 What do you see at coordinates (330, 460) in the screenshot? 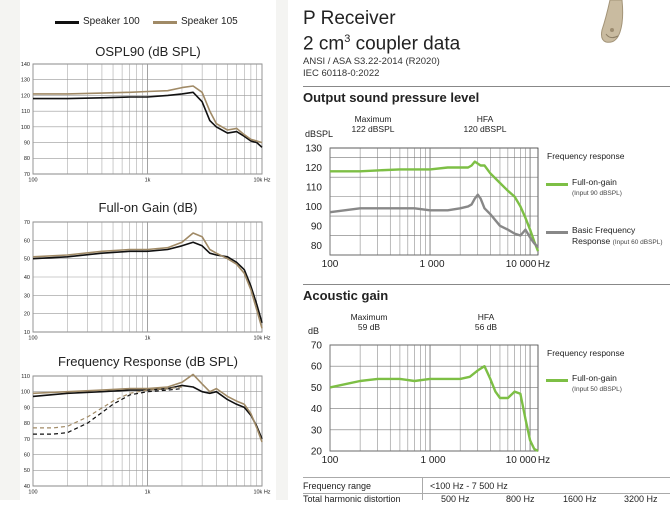
I see `gain-chart-xtick-label: 100` at bounding box center [330, 460].